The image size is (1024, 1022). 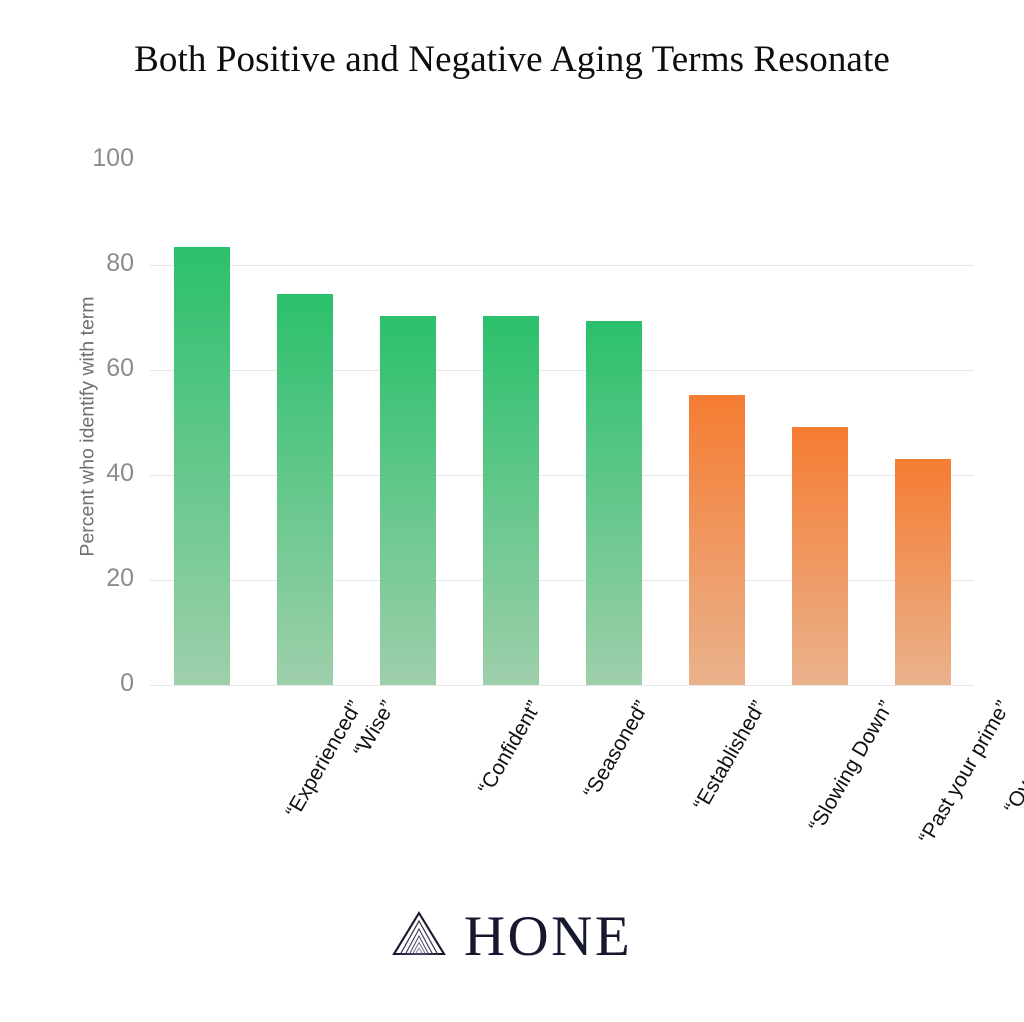 What do you see at coordinates (120, 578) in the screenshot?
I see `y-tick-label: 20` at bounding box center [120, 578].